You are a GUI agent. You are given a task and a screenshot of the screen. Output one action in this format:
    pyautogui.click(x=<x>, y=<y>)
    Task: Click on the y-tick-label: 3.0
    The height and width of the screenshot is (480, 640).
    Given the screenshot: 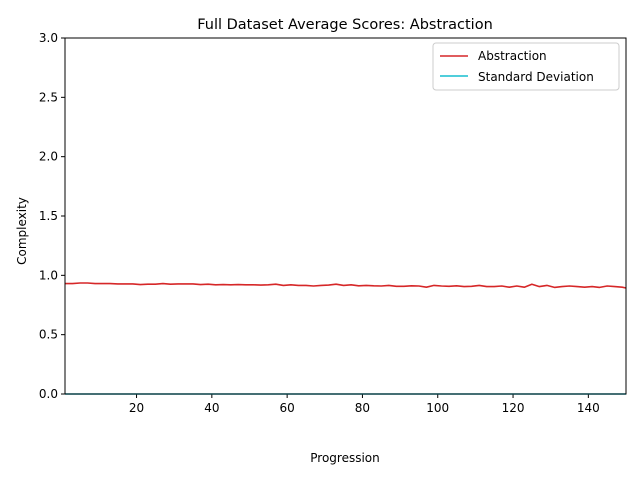 What is the action you would take?
    pyautogui.click(x=48, y=38)
    